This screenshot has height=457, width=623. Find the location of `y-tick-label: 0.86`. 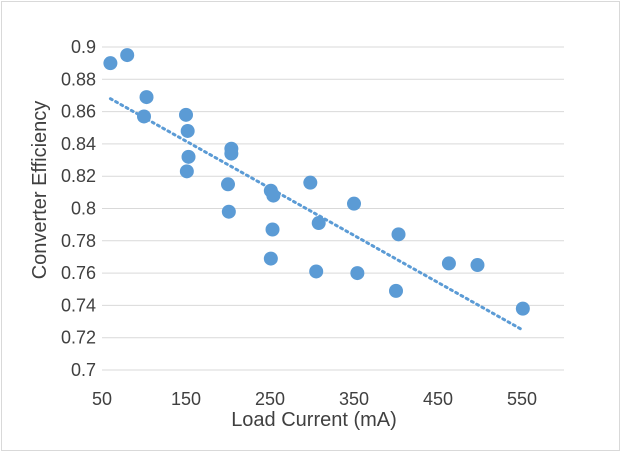

y-tick-label: 0.86 is located at coordinates (78, 112).